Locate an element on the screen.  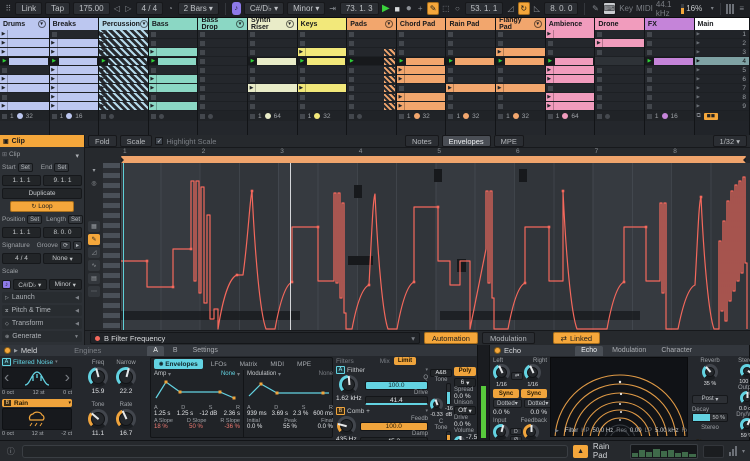
envelope-parameter-menu: B Filter Frequency ▾ is located at coordinates (255, 338).